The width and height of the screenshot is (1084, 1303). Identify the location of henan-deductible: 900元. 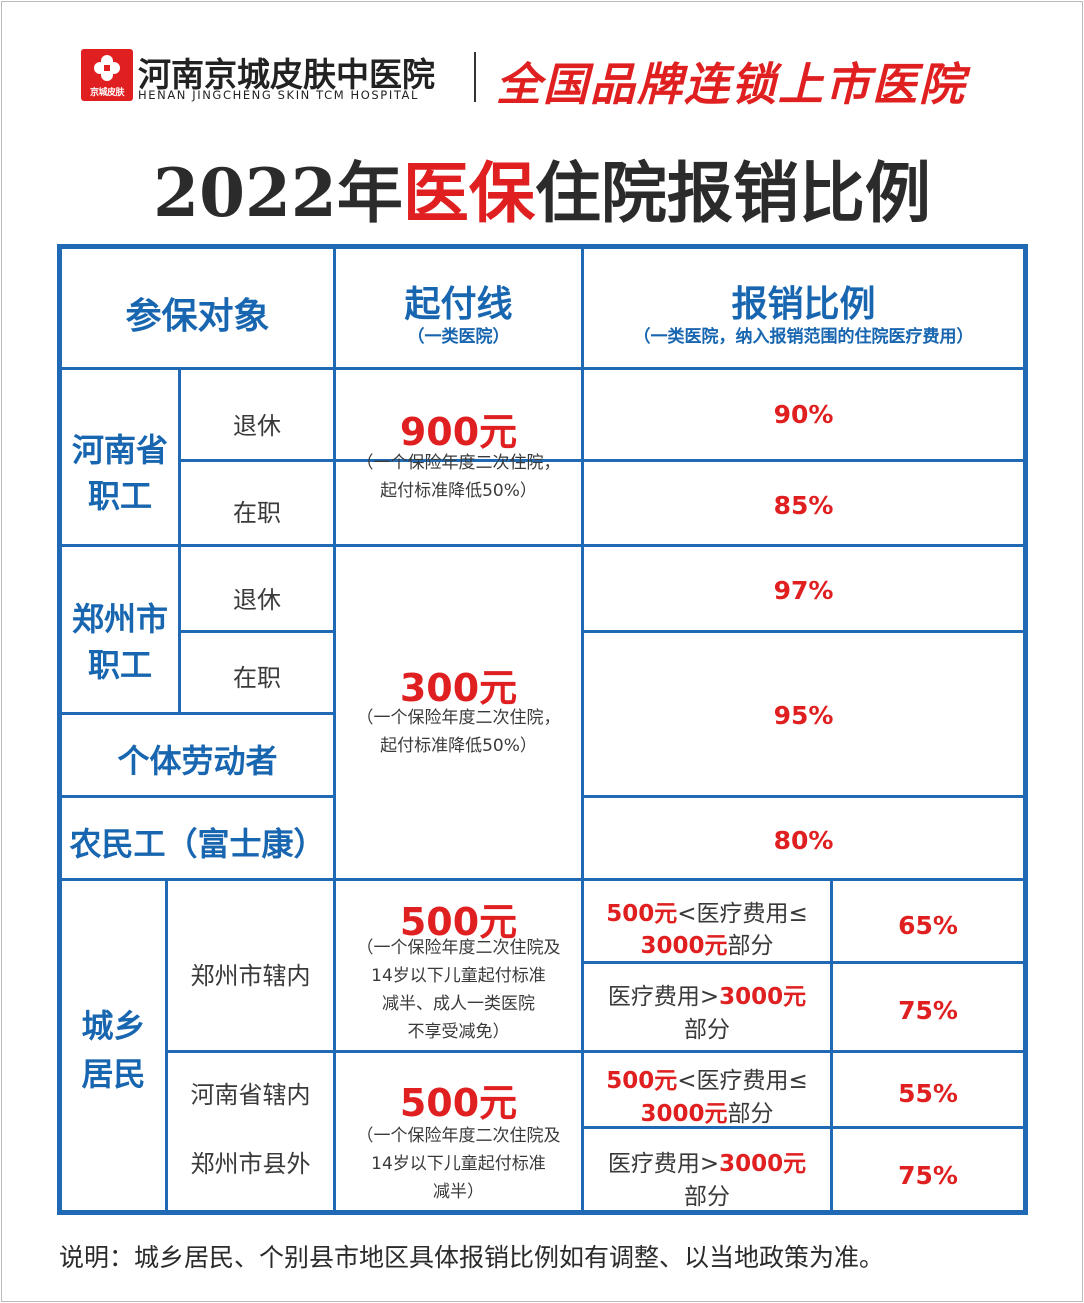
(458, 432).